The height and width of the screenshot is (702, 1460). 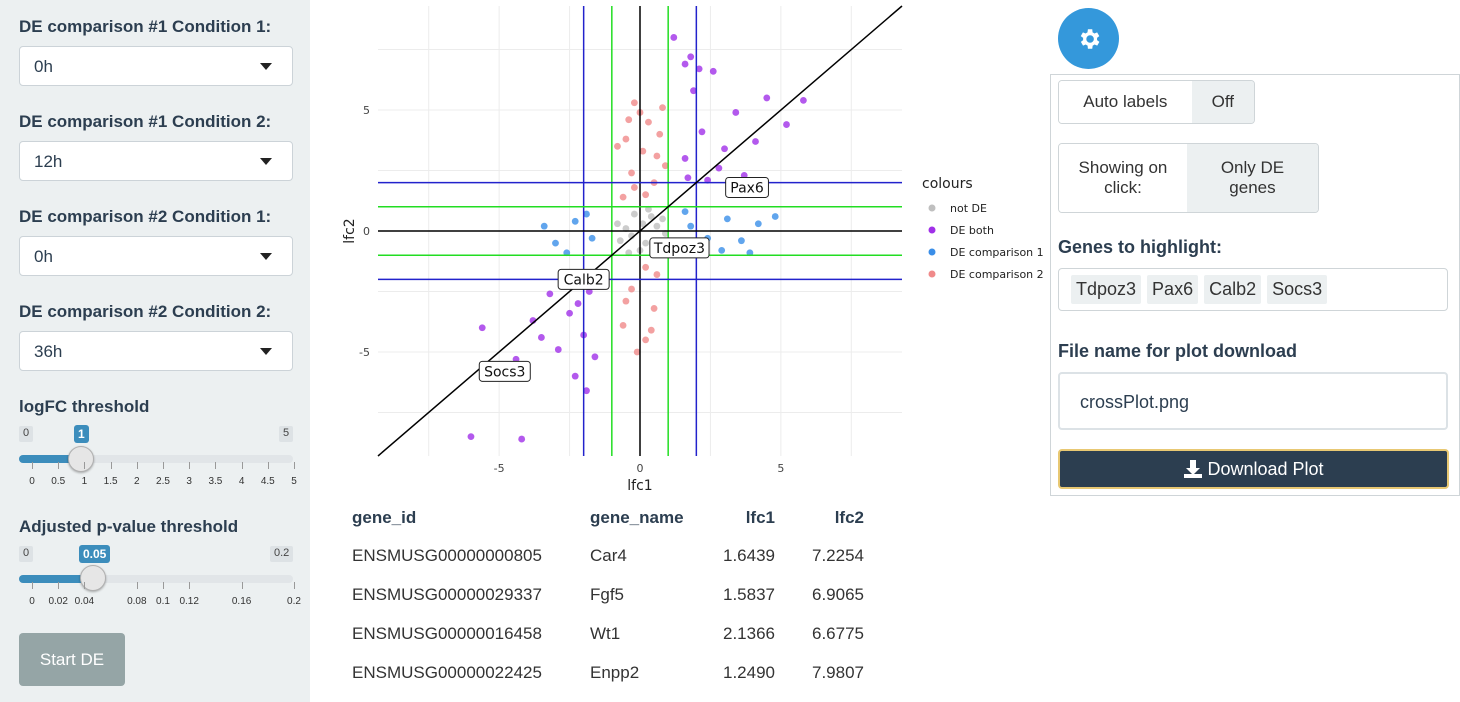 What do you see at coordinates (241, 601) in the screenshot?
I see `slider-tick-label: 0.16` at bounding box center [241, 601].